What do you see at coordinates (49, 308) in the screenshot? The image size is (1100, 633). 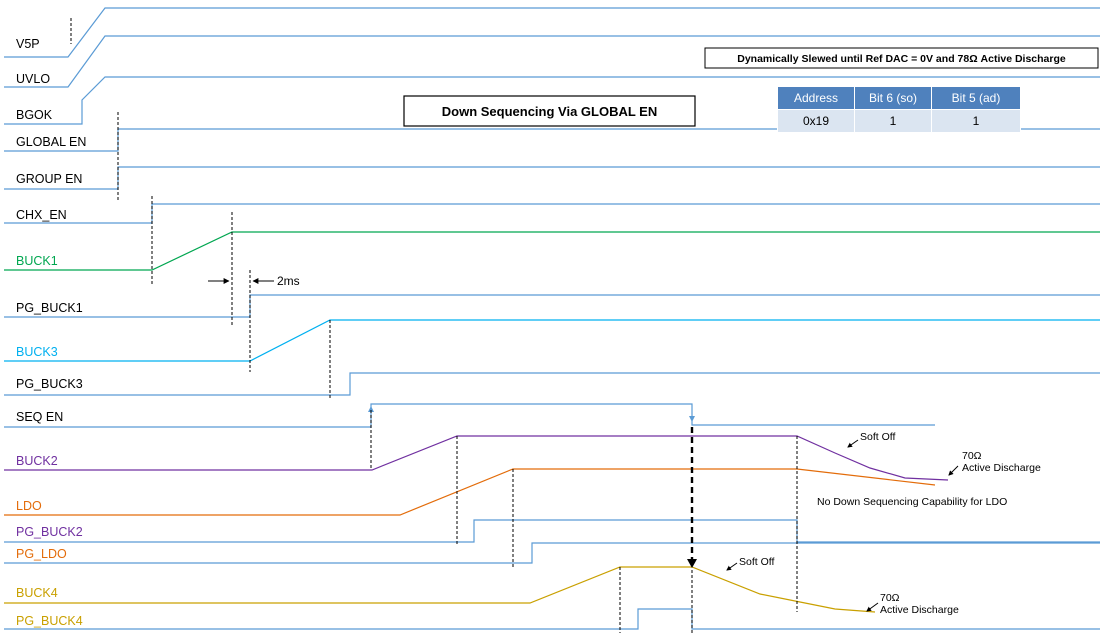 I see `signal-label-pg-buck1: PG_BUCK1` at bounding box center [49, 308].